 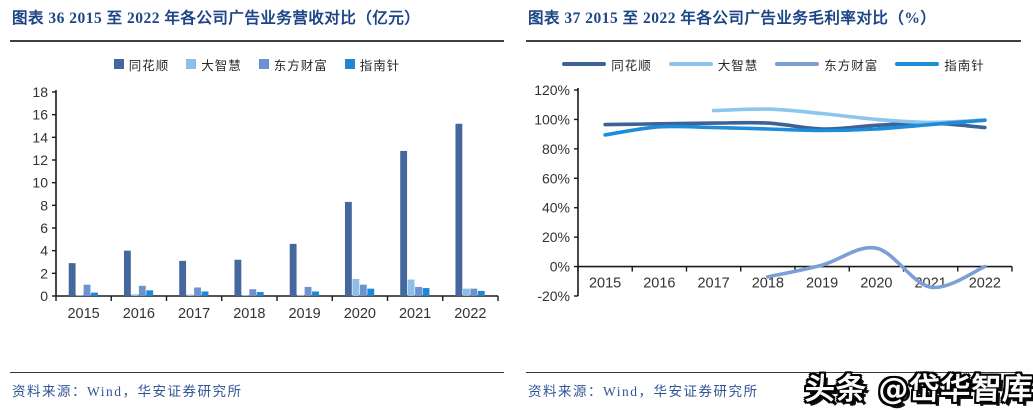 What do you see at coordinates (552, 119) in the screenshot?
I see `y-tick-label: 100%` at bounding box center [552, 119].